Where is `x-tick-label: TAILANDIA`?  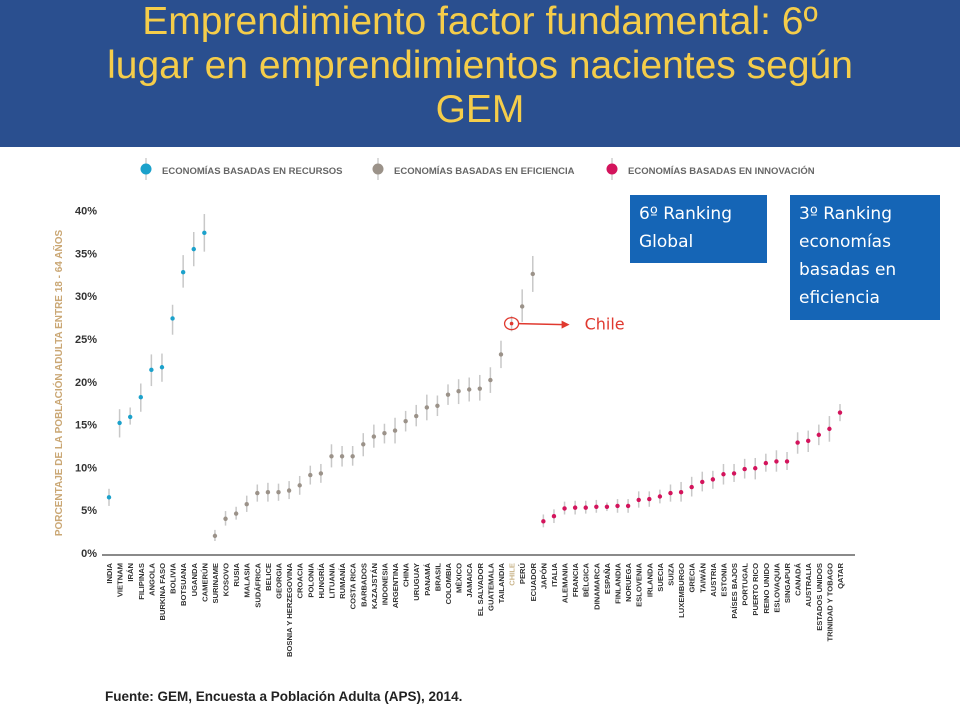 x-tick-label: TAILANDIA is located at coordinates (501, 582).